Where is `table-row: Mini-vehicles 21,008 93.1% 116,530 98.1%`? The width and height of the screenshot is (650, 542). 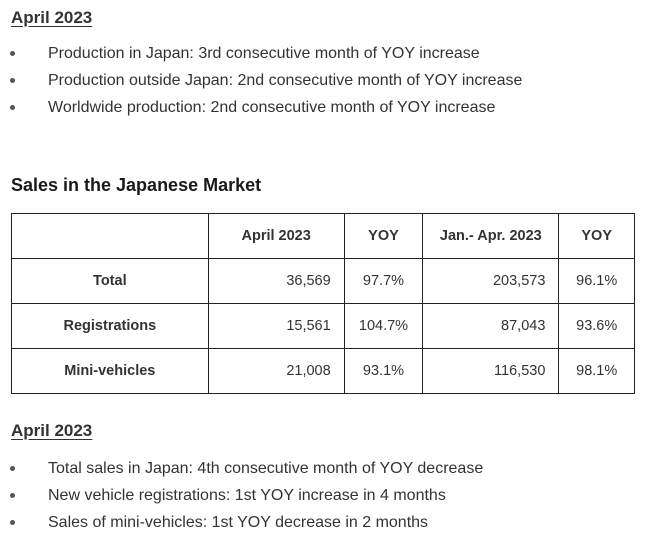 table-row: Mini-vehicles 21,008 93.1% 116,530 98.1% is located at coordinates (323, 371).